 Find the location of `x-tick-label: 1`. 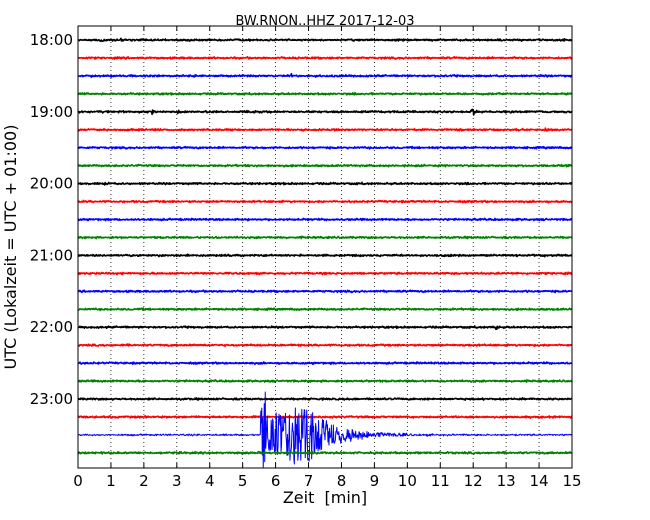

x-tick-label: 1 is located at coordinates (111, 481).